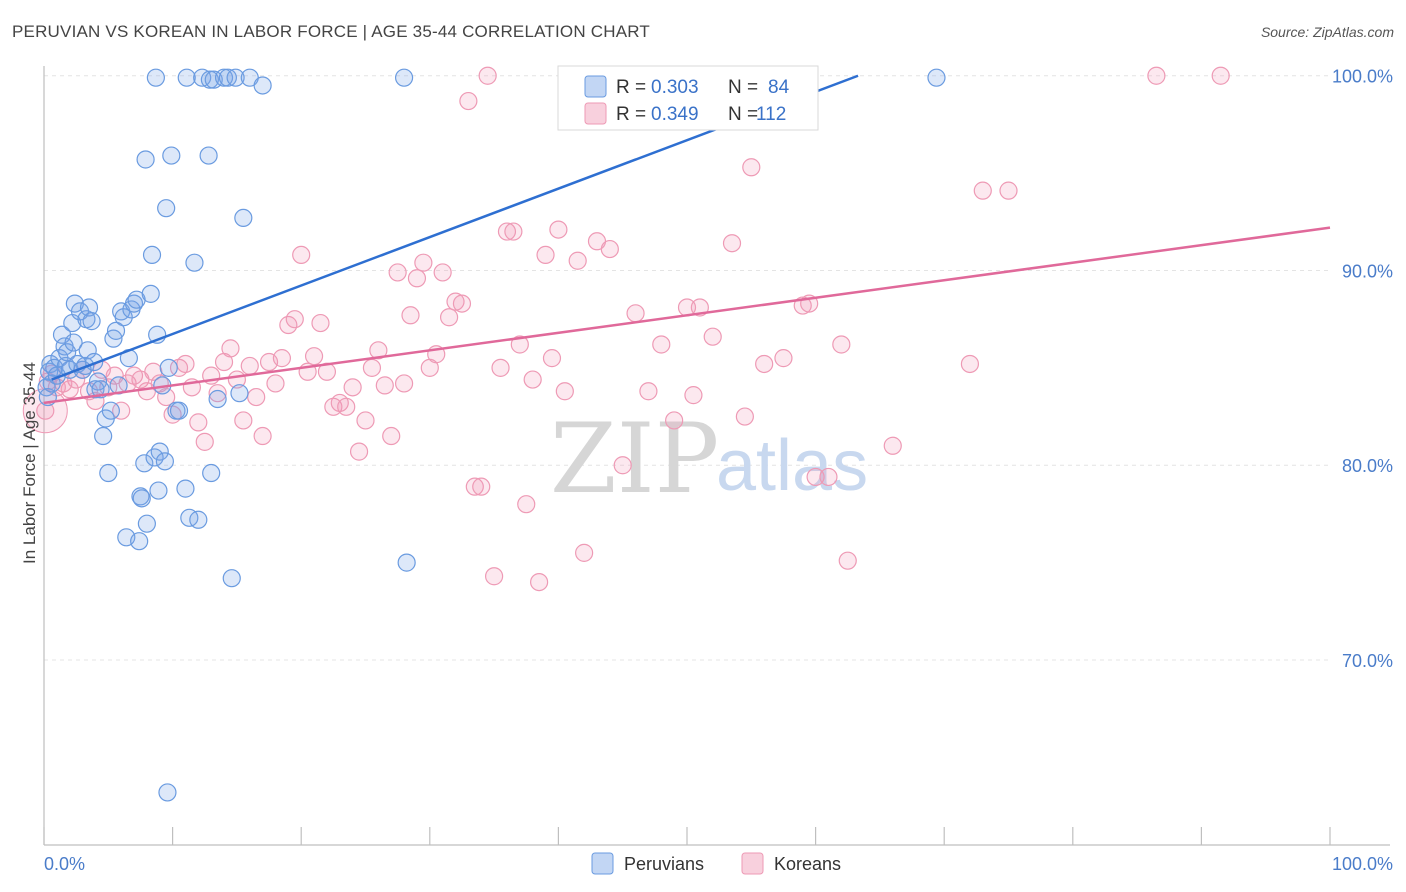 Image resolution: width=1406 pixels, height=892 pixels. Describe the element at coordinates (634, 459) in the screenshot. I see `watermark-zip: ZIP` at that location.